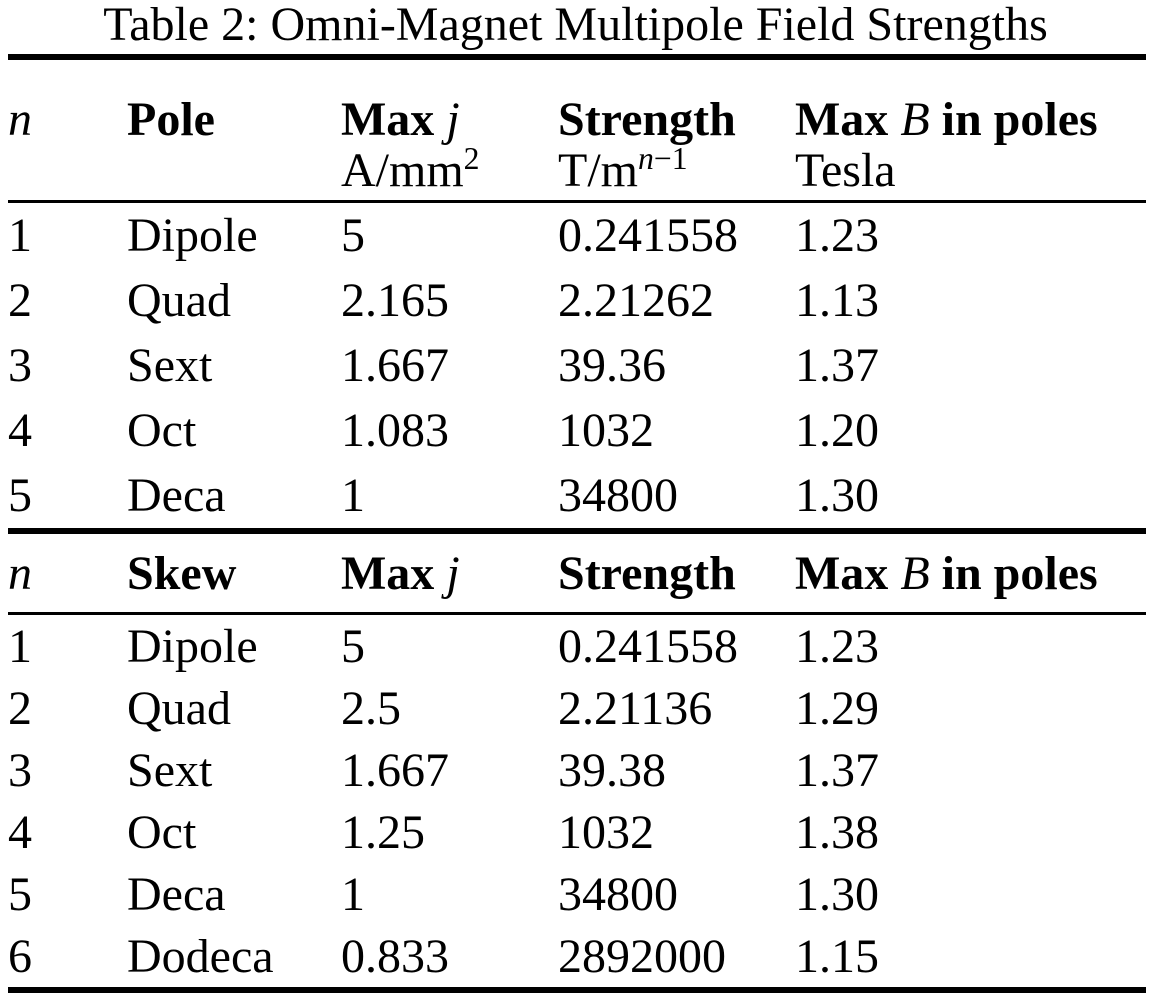 Image resolution: width=1151 pixels, height=1005 pixels. I want to click on table-row: 3 Sext 1.667 39.38 1.37, so click(577, 770).